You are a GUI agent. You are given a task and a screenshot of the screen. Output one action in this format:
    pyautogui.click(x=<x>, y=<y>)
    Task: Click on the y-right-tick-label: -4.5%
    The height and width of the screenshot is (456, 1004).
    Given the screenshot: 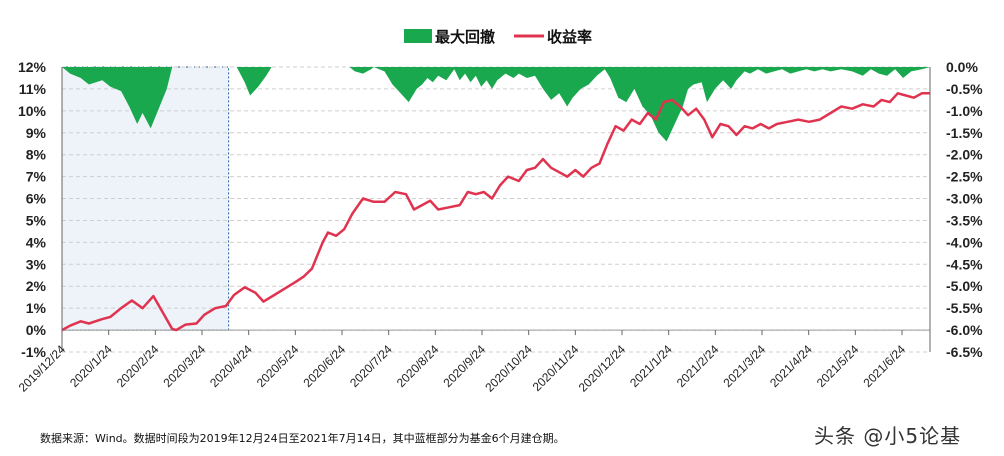 What is the action you would take?
    pyautogui.click(x=964, y=264)
    